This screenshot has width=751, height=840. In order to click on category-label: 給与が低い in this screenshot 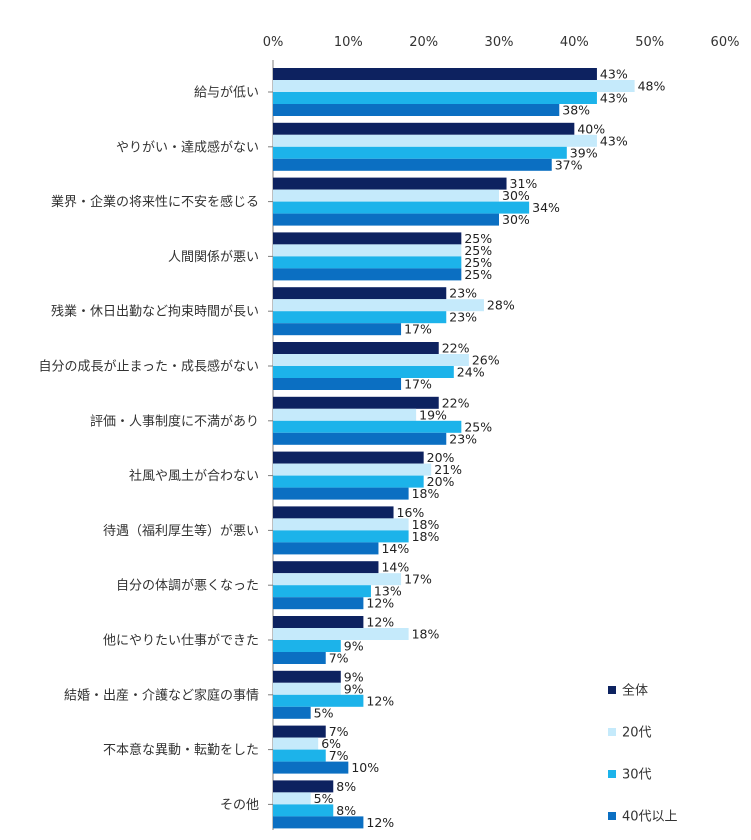, I will do `click(226, 93)`.